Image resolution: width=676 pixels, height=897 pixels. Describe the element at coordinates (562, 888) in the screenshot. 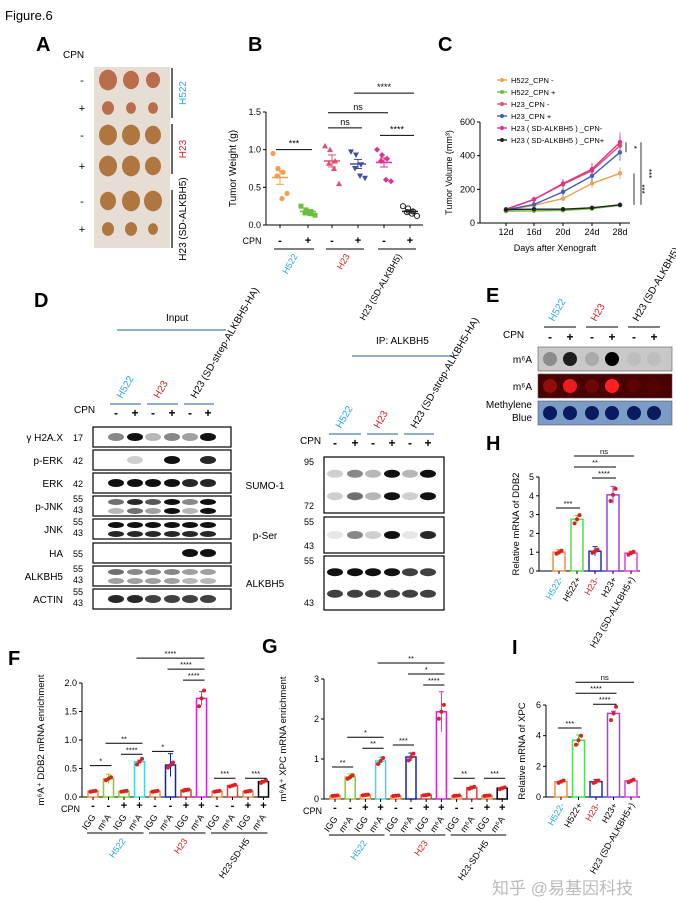

I see `watermark: 知乎 @易基因科技` at that location.